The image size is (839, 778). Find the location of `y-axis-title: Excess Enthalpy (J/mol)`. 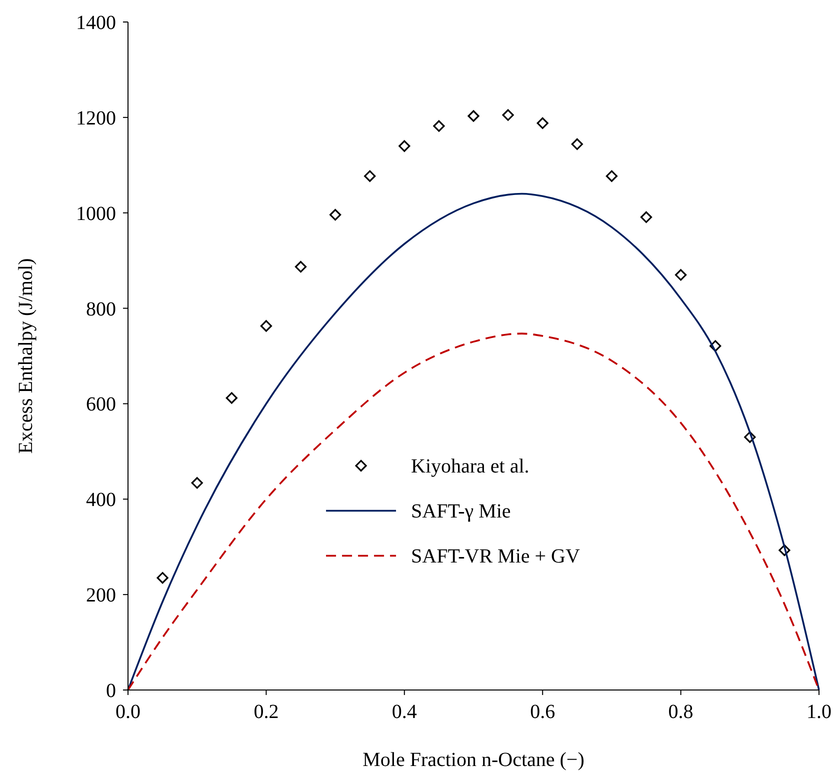

y-axis-title: Excess Enthalpy (J/mol) is located at coordinates (26, 356).